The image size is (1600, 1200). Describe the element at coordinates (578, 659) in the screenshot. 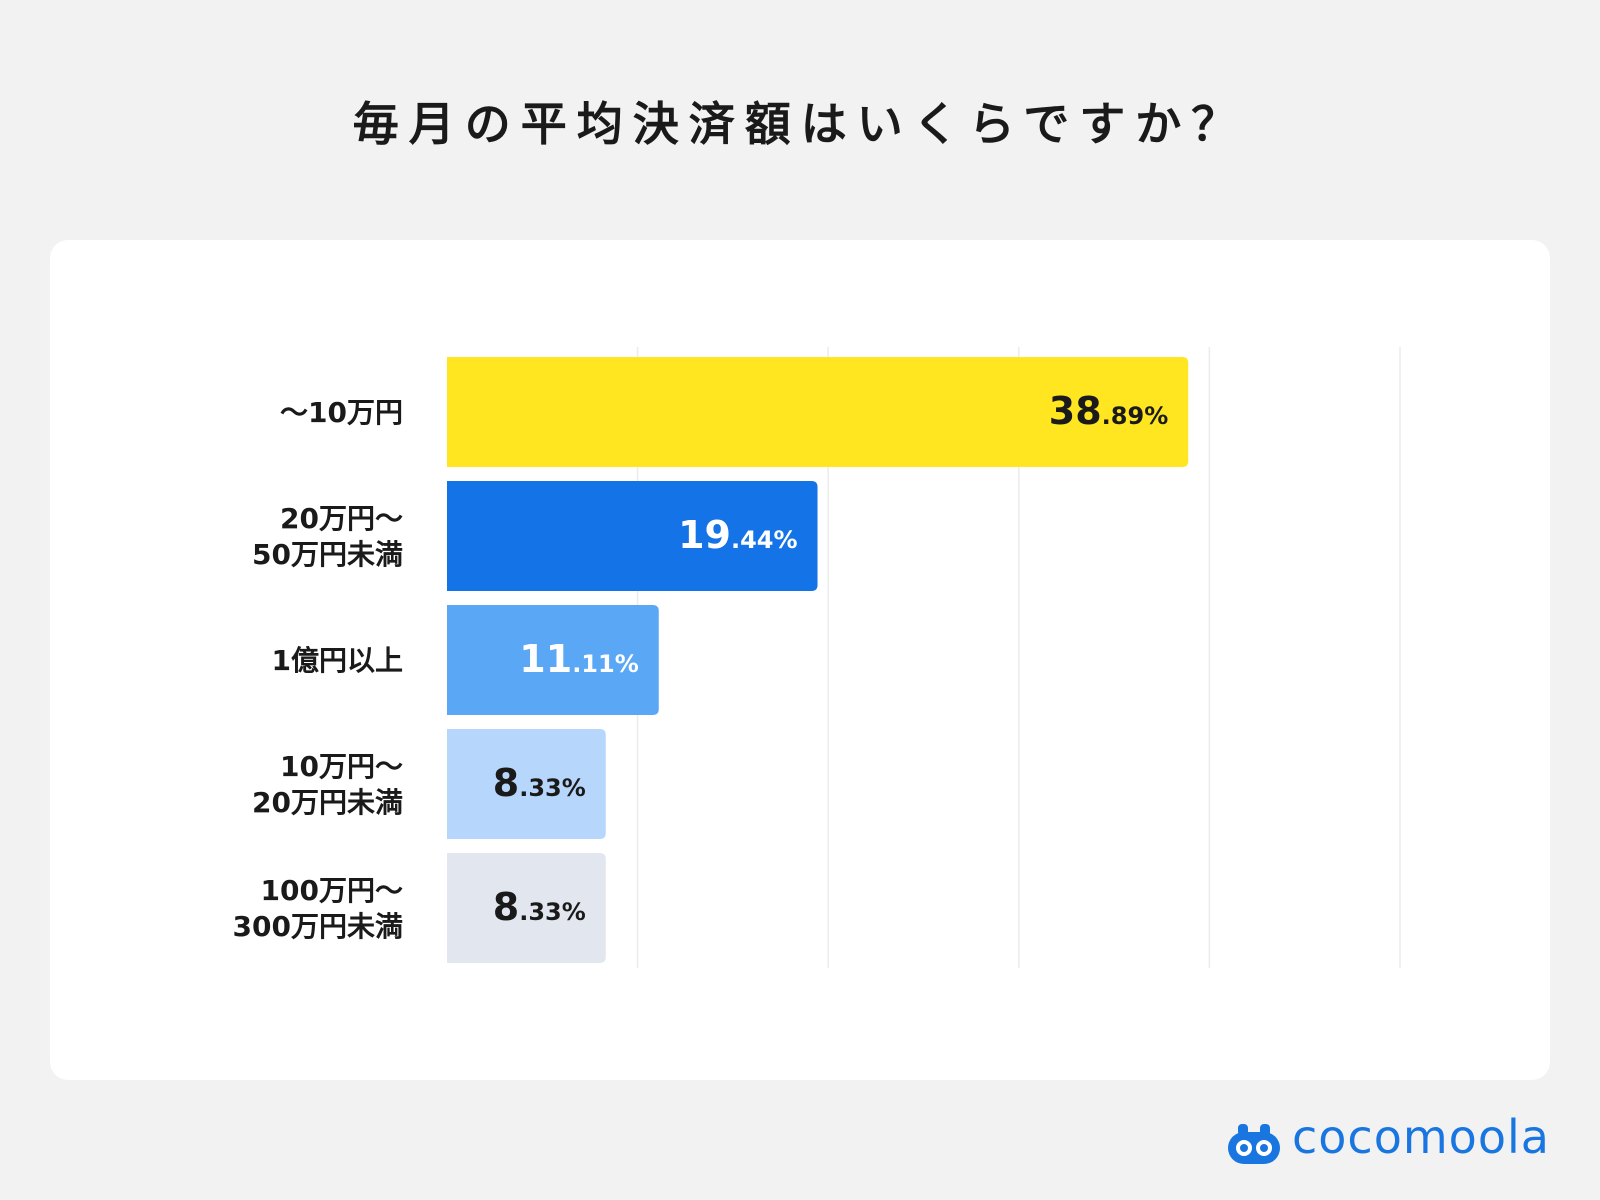

I see `value-label-2: 11.11%` at that location.